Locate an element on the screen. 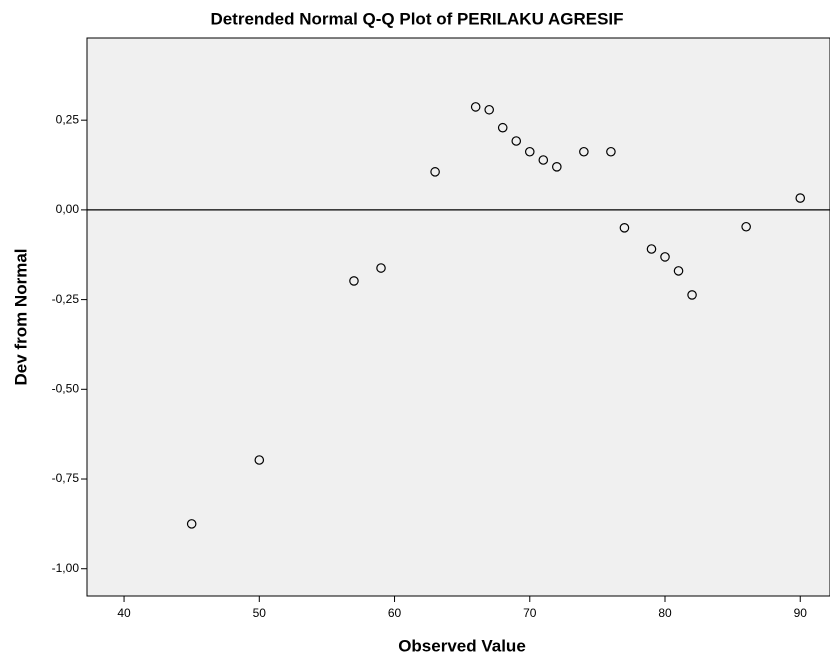  x-tick-label: 80 is located at coordinates (665, 613).